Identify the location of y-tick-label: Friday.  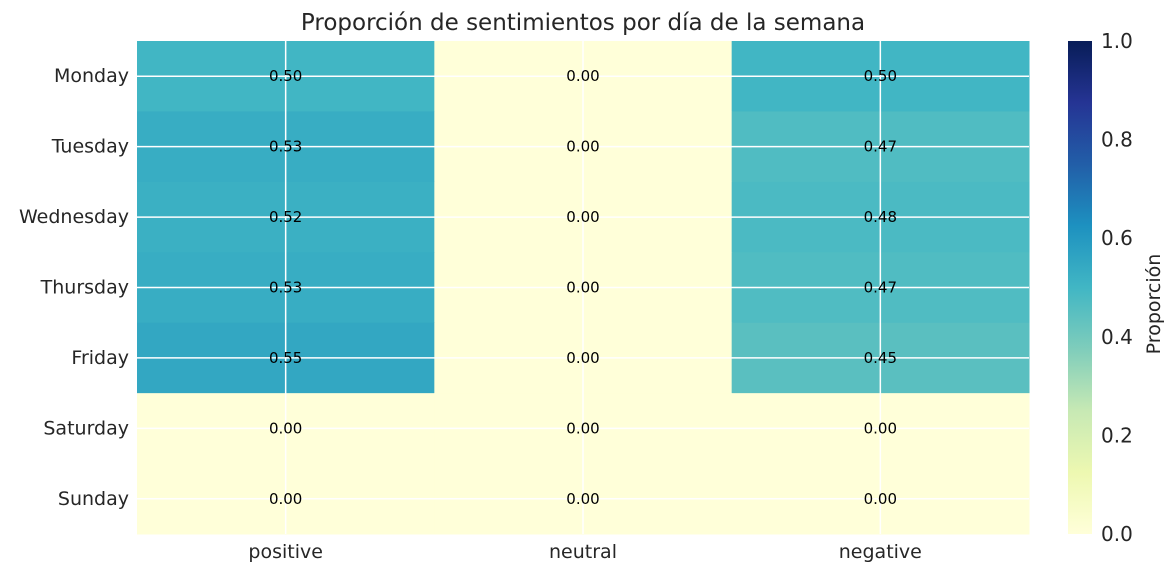
(100, 358).